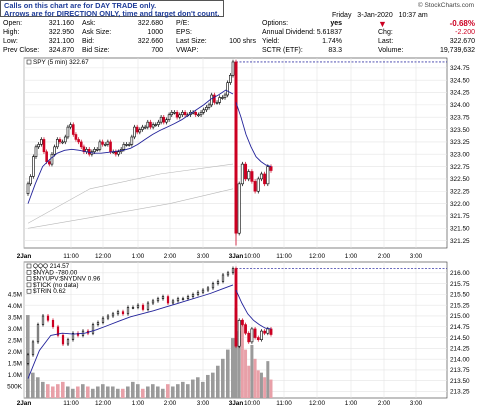  What do you see at coordinates (288, 32) in the screenshot?
I see `dividend-label: Annual Dividend:` at bounding box center [288, 32].